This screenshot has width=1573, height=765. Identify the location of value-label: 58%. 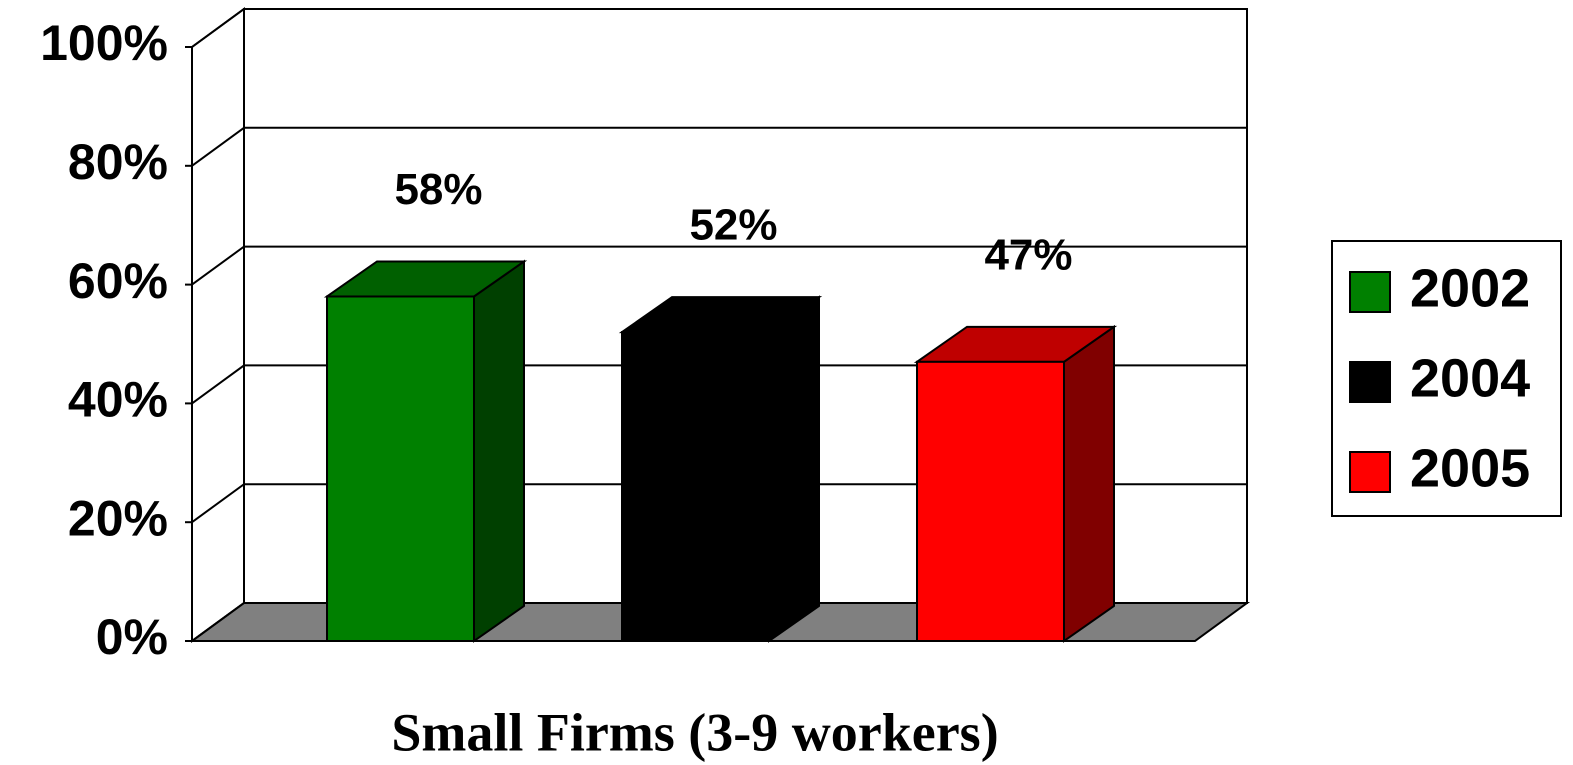
(438, 189).